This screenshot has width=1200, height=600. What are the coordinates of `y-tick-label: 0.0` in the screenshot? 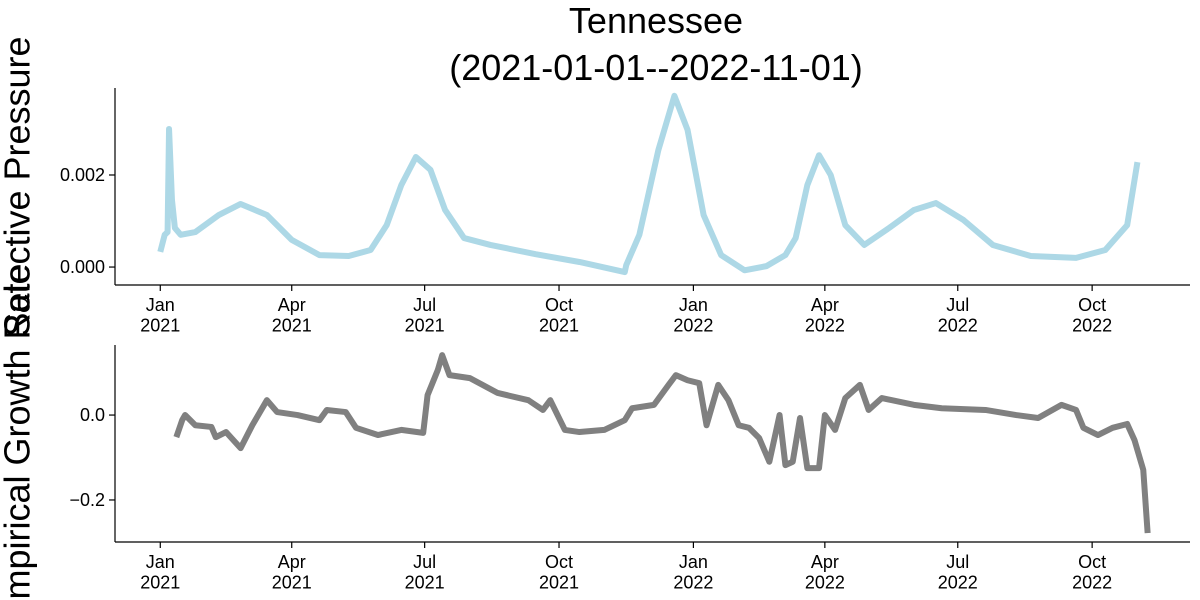 It's located at (92, 415).